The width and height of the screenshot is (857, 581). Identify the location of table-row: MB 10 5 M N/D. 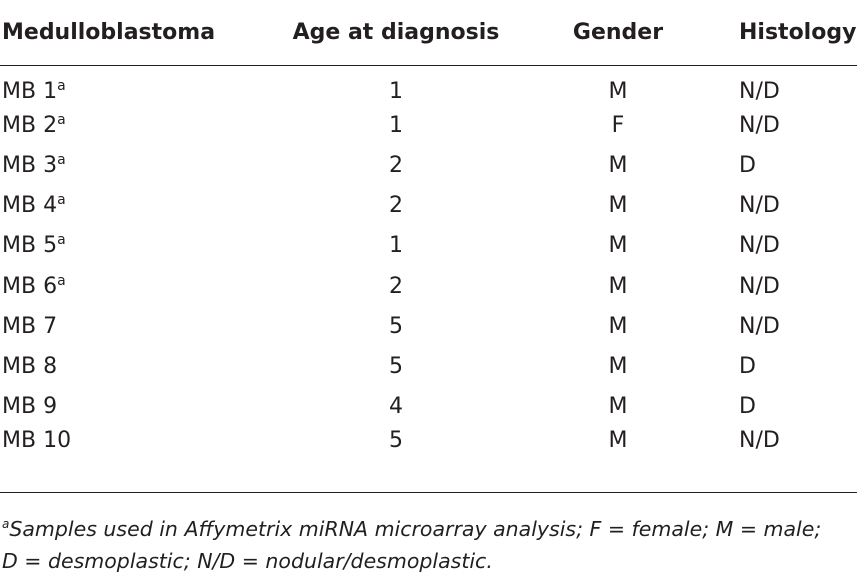
(428, 447).